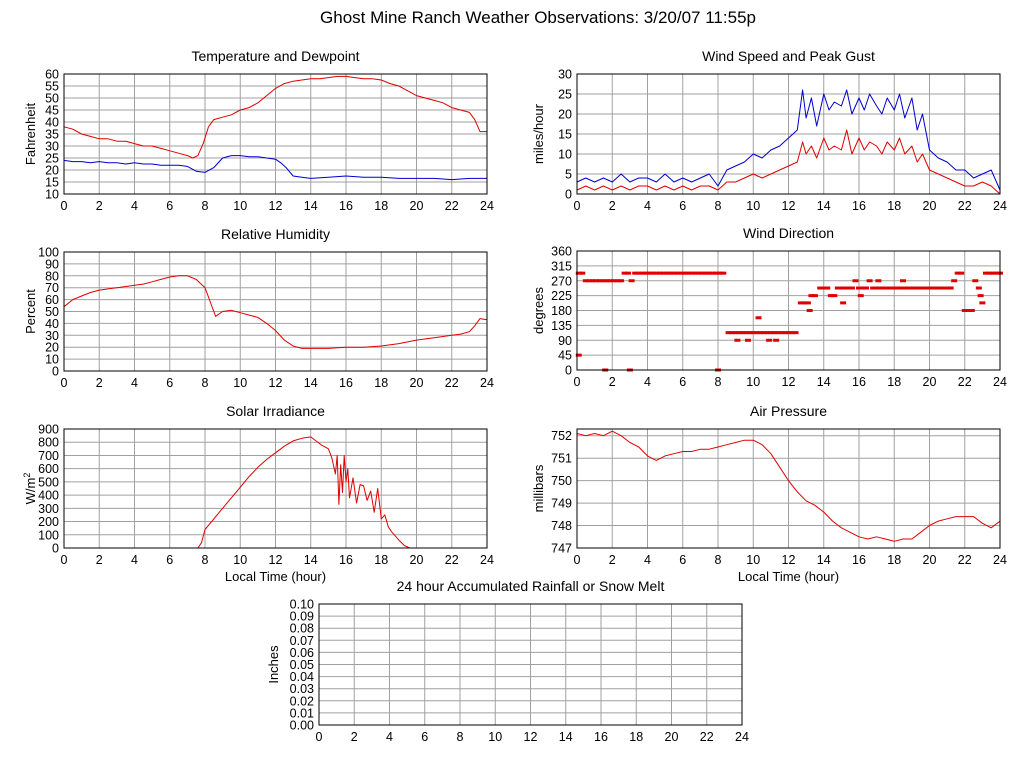 Image resolution: width=1024 pixels, height=768 pixels. What do you see at coordinates (561, 549) in the screenshot?
I see `y-tick-label: 747` at bounding box center [561, 549].